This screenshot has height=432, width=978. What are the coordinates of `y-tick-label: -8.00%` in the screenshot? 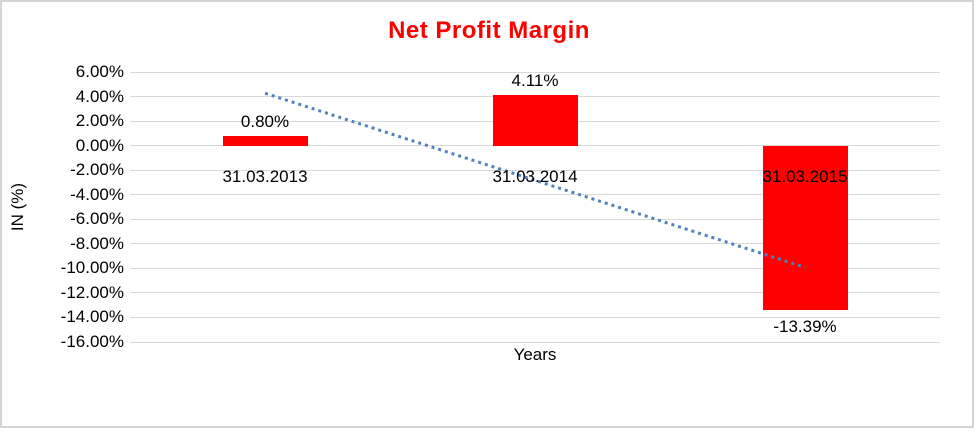 It's located at (97, 243).